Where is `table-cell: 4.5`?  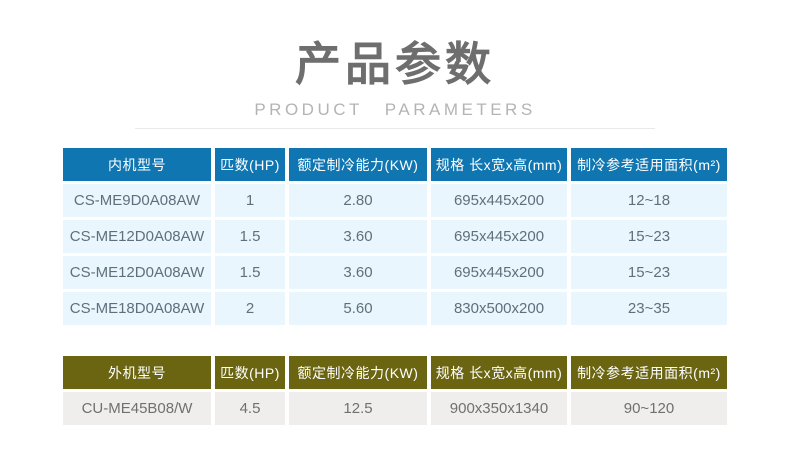 table-cell: 4.5 is located at coordinates (250, 408).